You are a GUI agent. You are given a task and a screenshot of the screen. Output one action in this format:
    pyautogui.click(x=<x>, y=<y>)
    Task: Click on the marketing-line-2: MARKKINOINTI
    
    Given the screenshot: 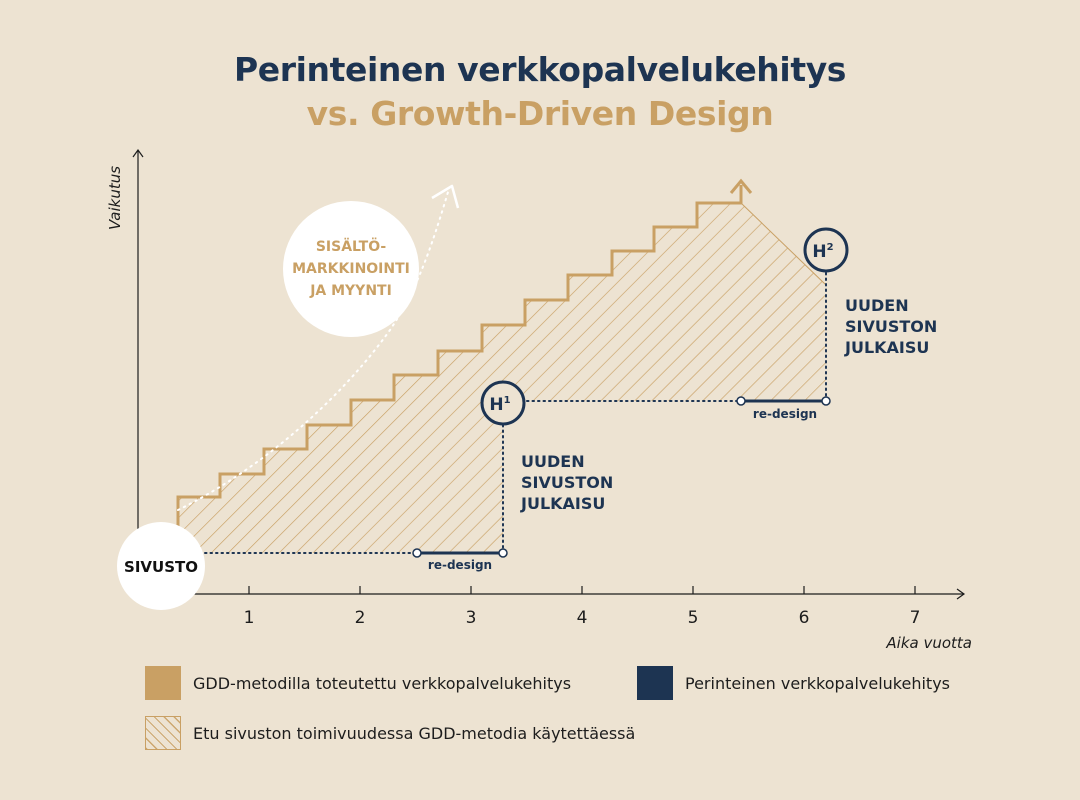 What is the action you would take?
    pyautogui.click(x=351, y=269)
    